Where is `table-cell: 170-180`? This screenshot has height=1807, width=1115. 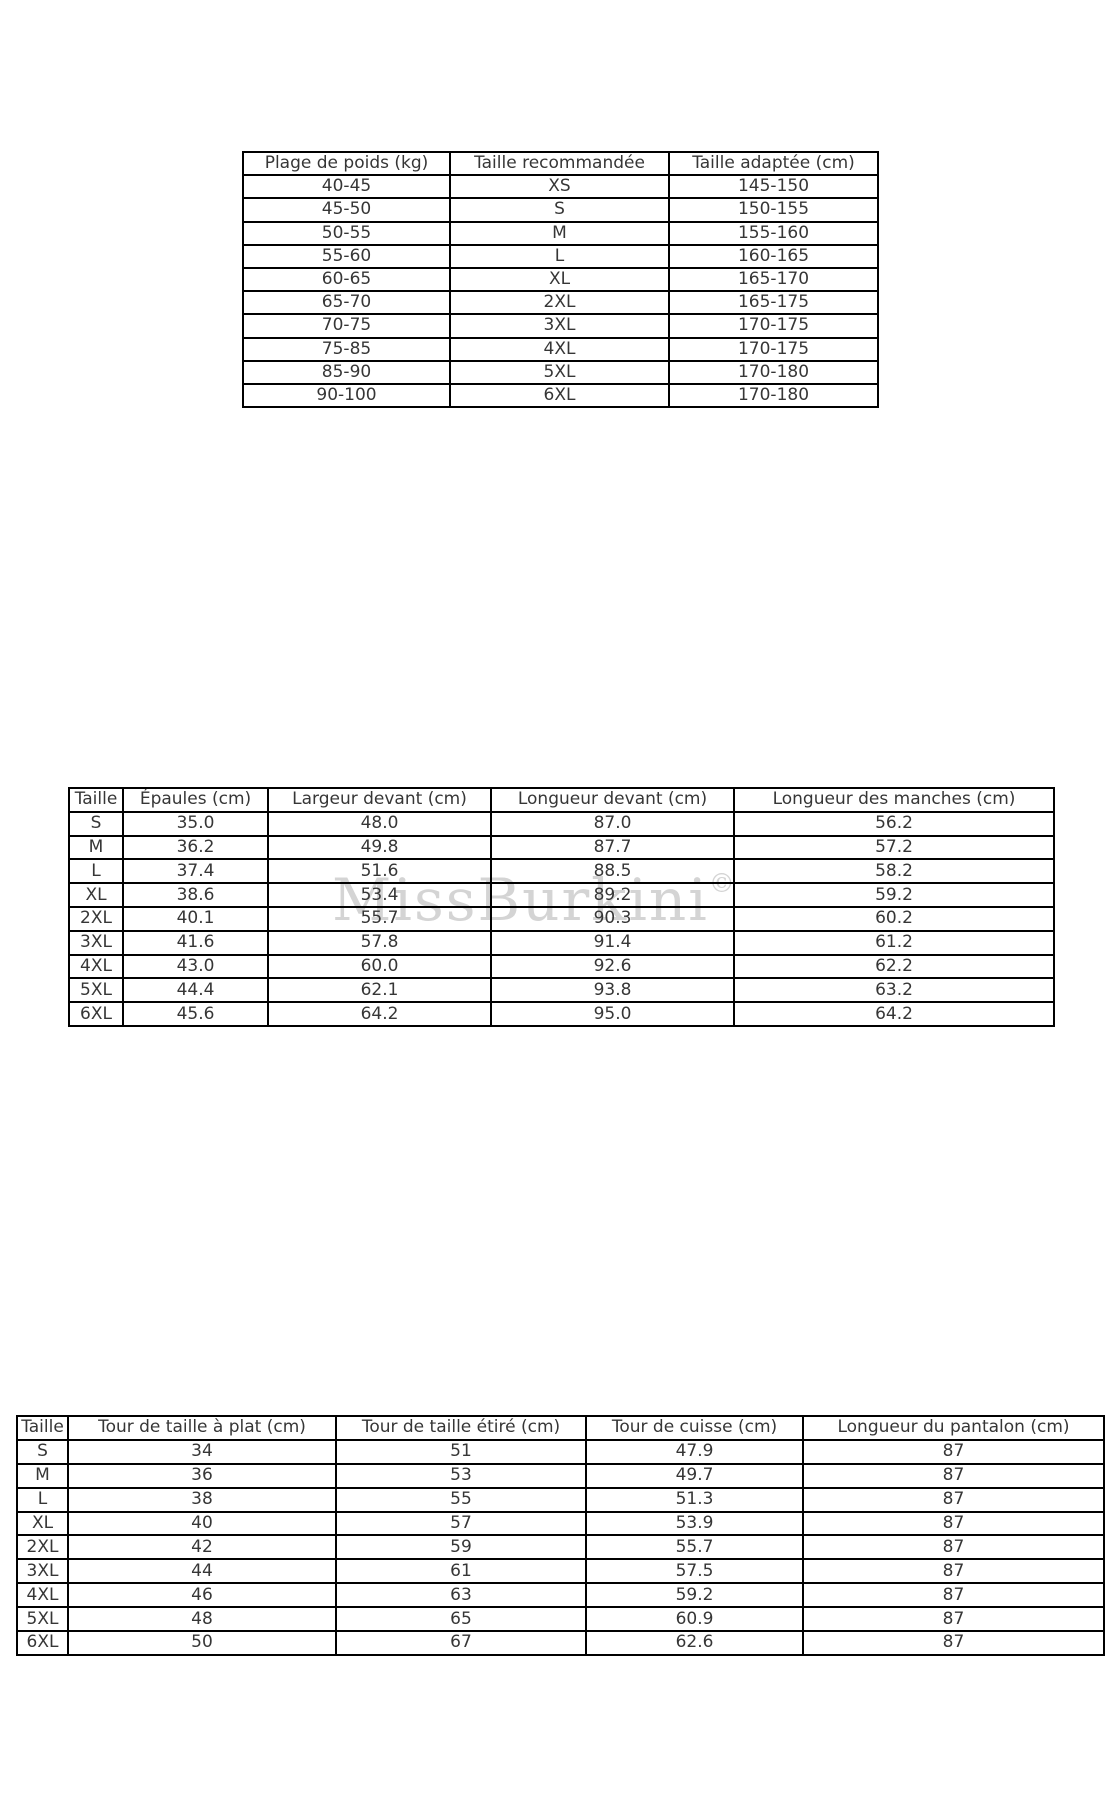
table-cell: 170-180 is located at coordinates (773, 395).